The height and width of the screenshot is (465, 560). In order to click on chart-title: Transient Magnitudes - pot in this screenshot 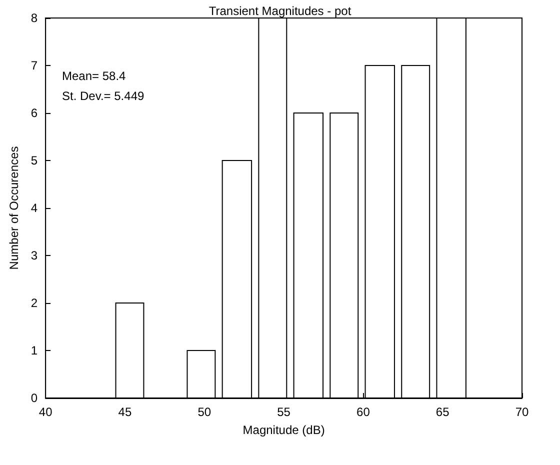, I will do `click(280, 11)`.